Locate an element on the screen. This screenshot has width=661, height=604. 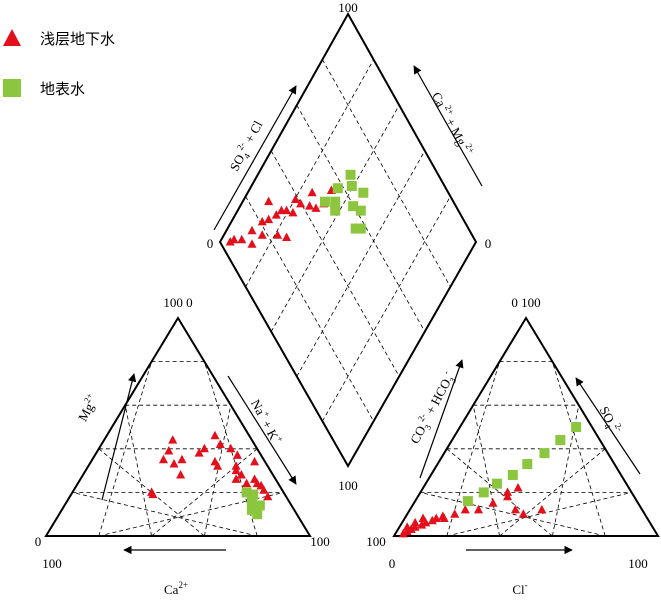
anion-axis-left: CO32- + HCO3- is located at coordinates (432, 408).